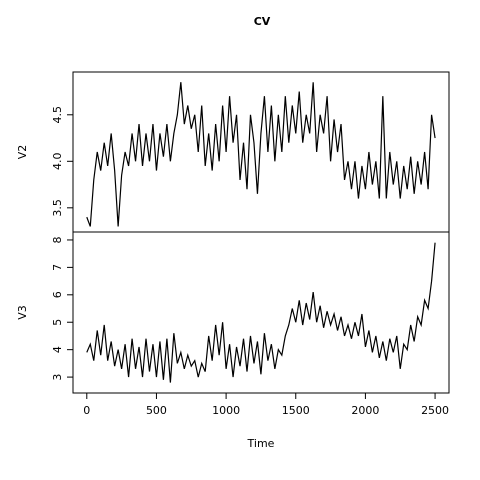  Describe the element at coordinates (57, 208) in the screenshot. I see `y-tick-label: 3.5` at that location.